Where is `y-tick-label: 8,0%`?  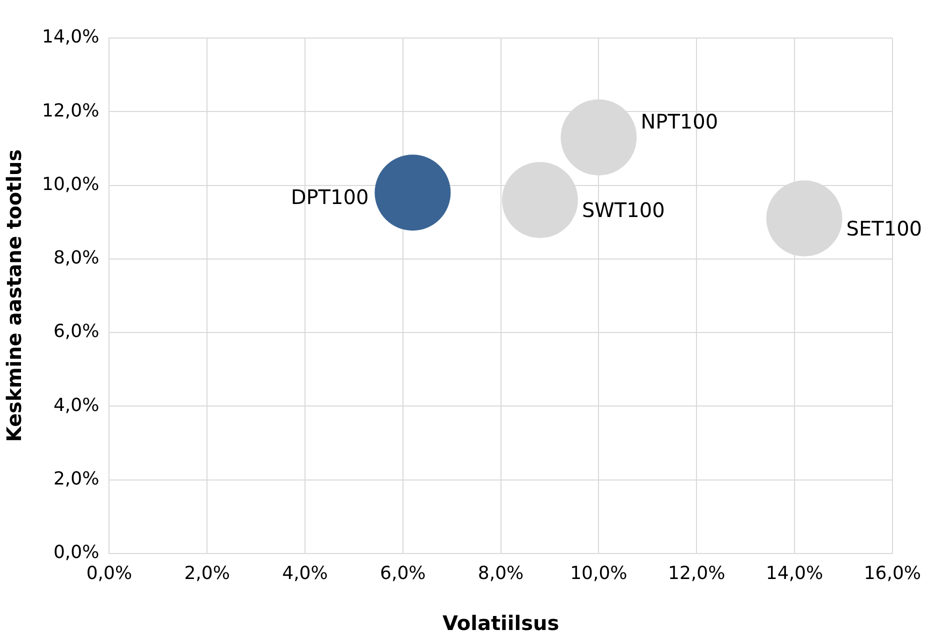 y-tick-label: 8,0% is located at coordinates (76, 258).